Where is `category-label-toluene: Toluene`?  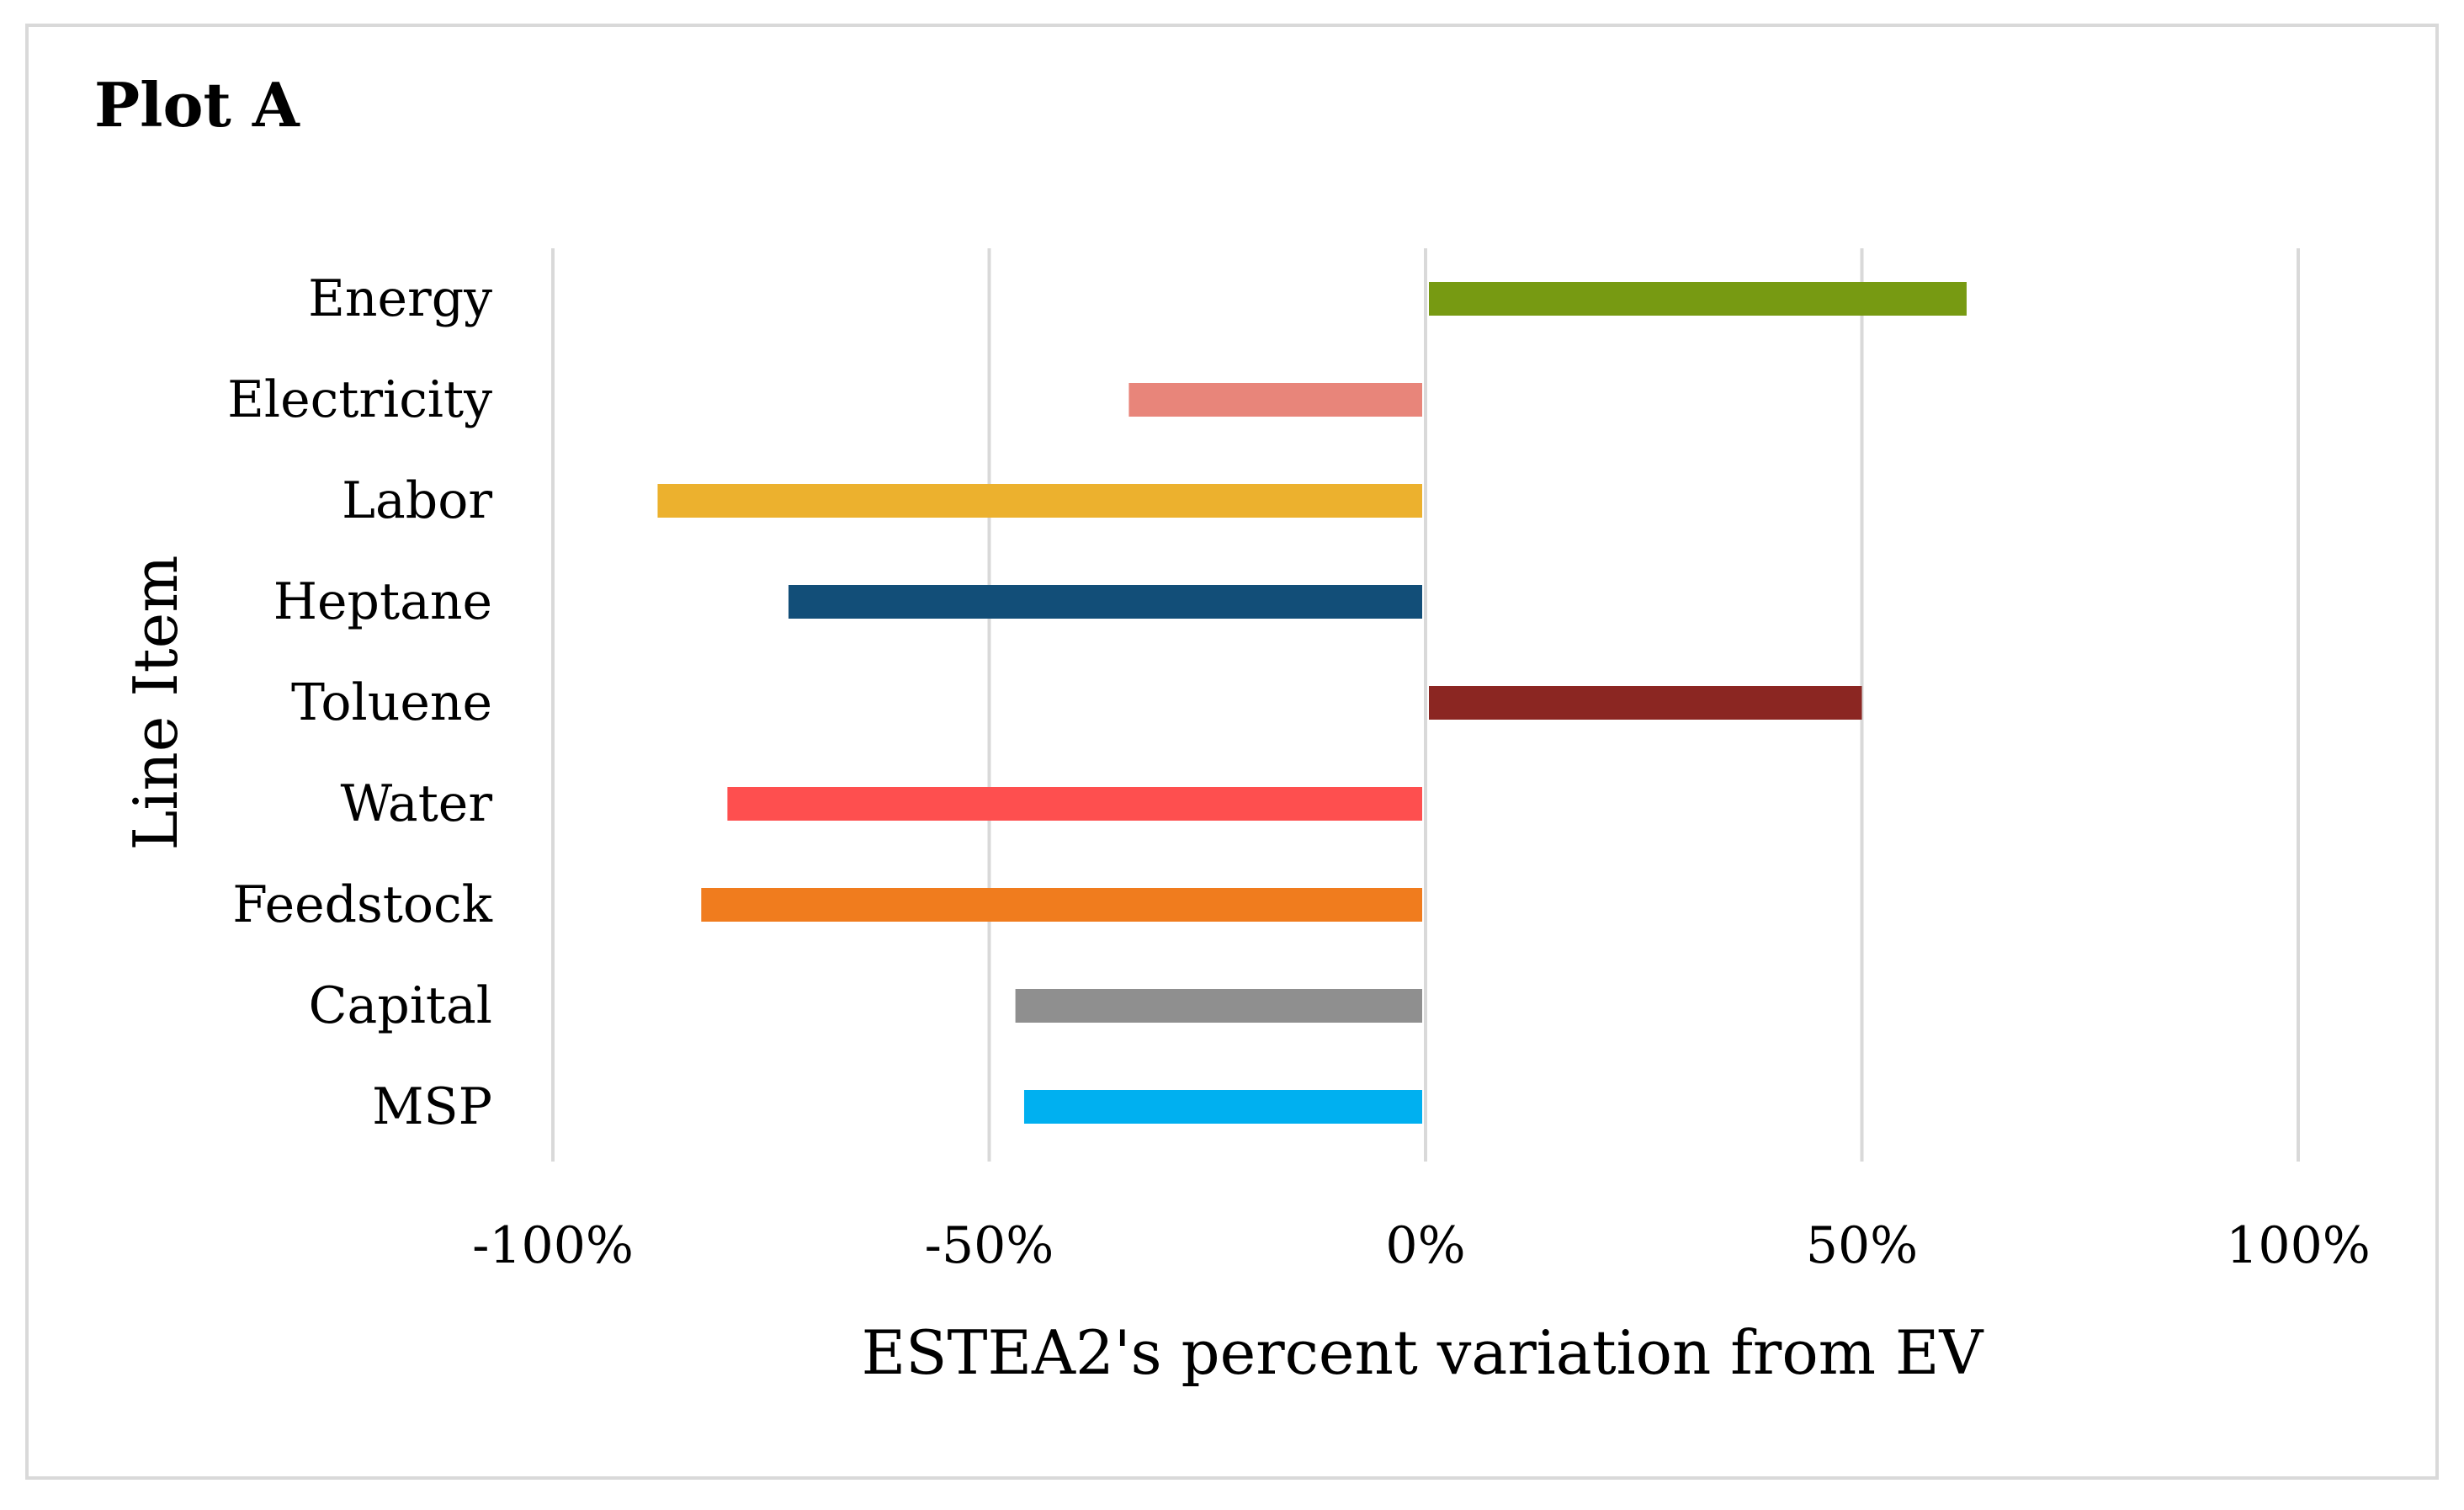
category-label-toluene: Toluene is located at coordinates (391, 702).